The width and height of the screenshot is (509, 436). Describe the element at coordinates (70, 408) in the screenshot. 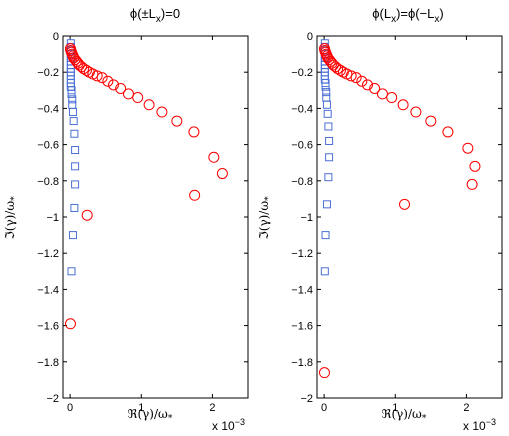

I see `left-x-tick-label: 0` at that location.